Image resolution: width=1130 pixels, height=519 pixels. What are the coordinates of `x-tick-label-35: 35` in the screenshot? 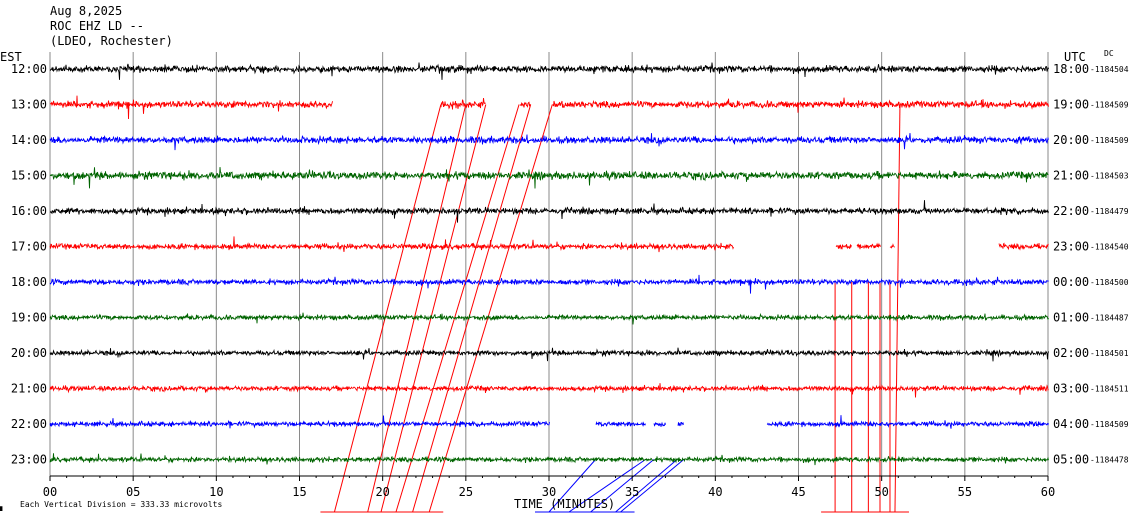 It's located at (632, 492).